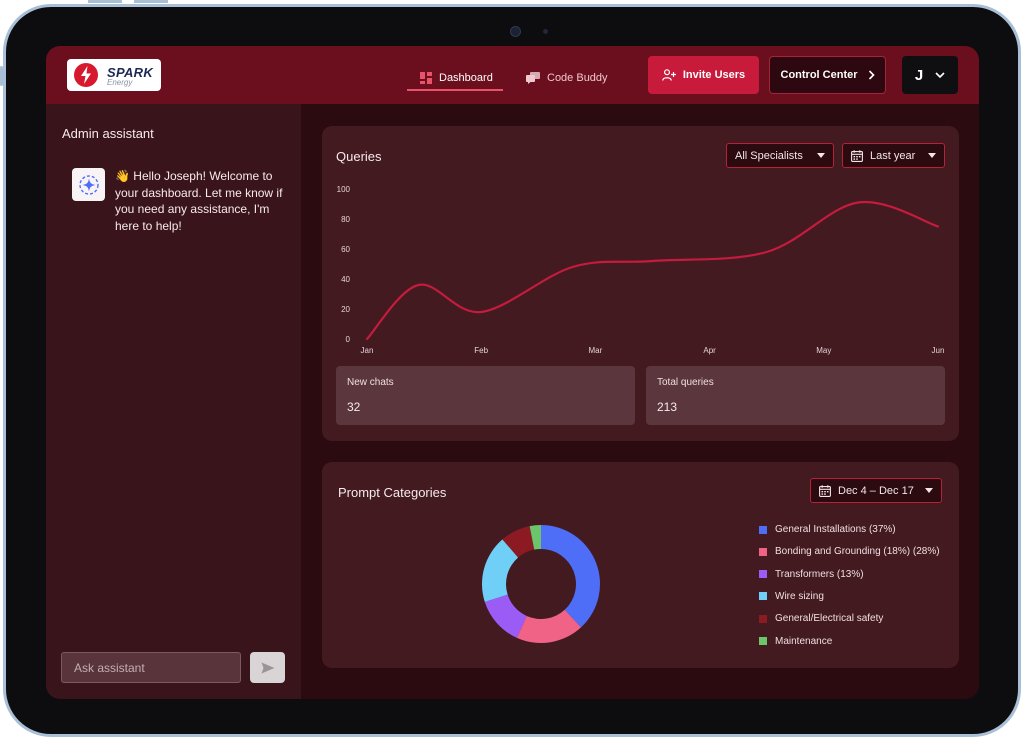 The width and height of the screenshot is (1024, 741). I want to click on user-menu-button: J, so click(930, 75).